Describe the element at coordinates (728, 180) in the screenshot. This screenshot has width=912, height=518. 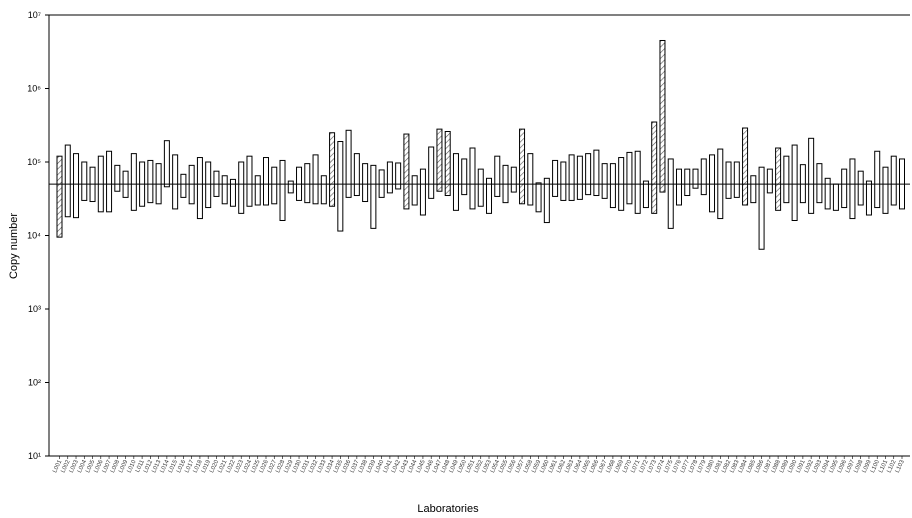
I see `bar-l082` at that location.